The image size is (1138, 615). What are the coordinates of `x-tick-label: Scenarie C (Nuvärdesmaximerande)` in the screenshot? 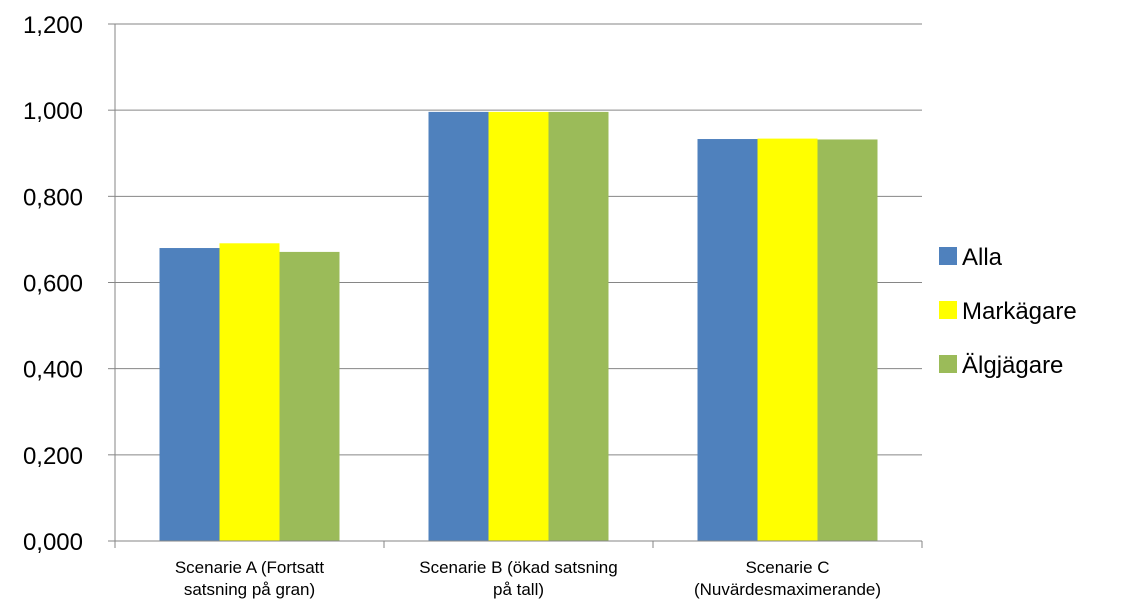 It's located at (787, 578).